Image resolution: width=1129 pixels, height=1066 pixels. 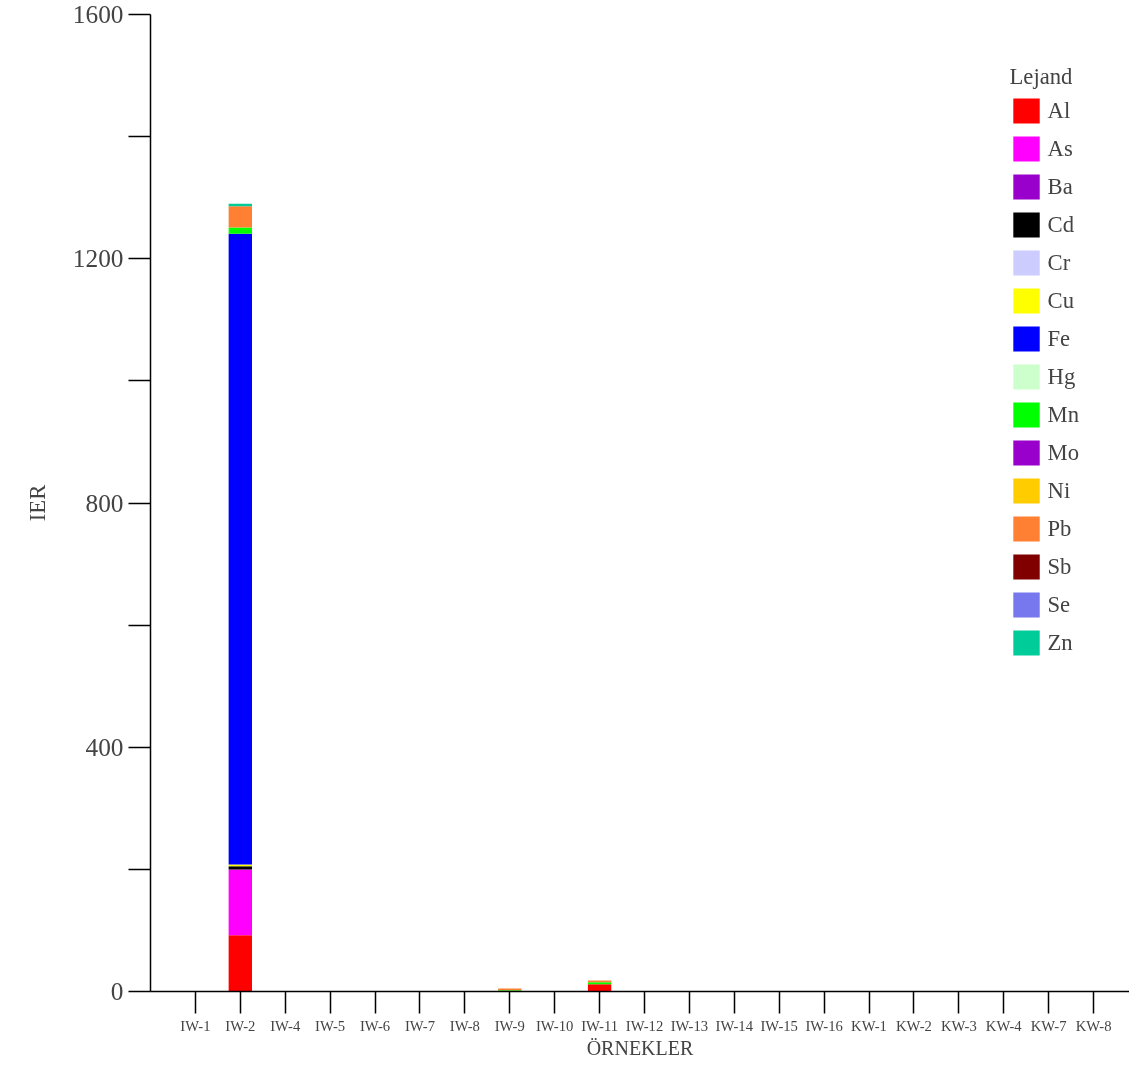 I want to click on x-tick-label: IW-1, so click(x=195, y=1025).